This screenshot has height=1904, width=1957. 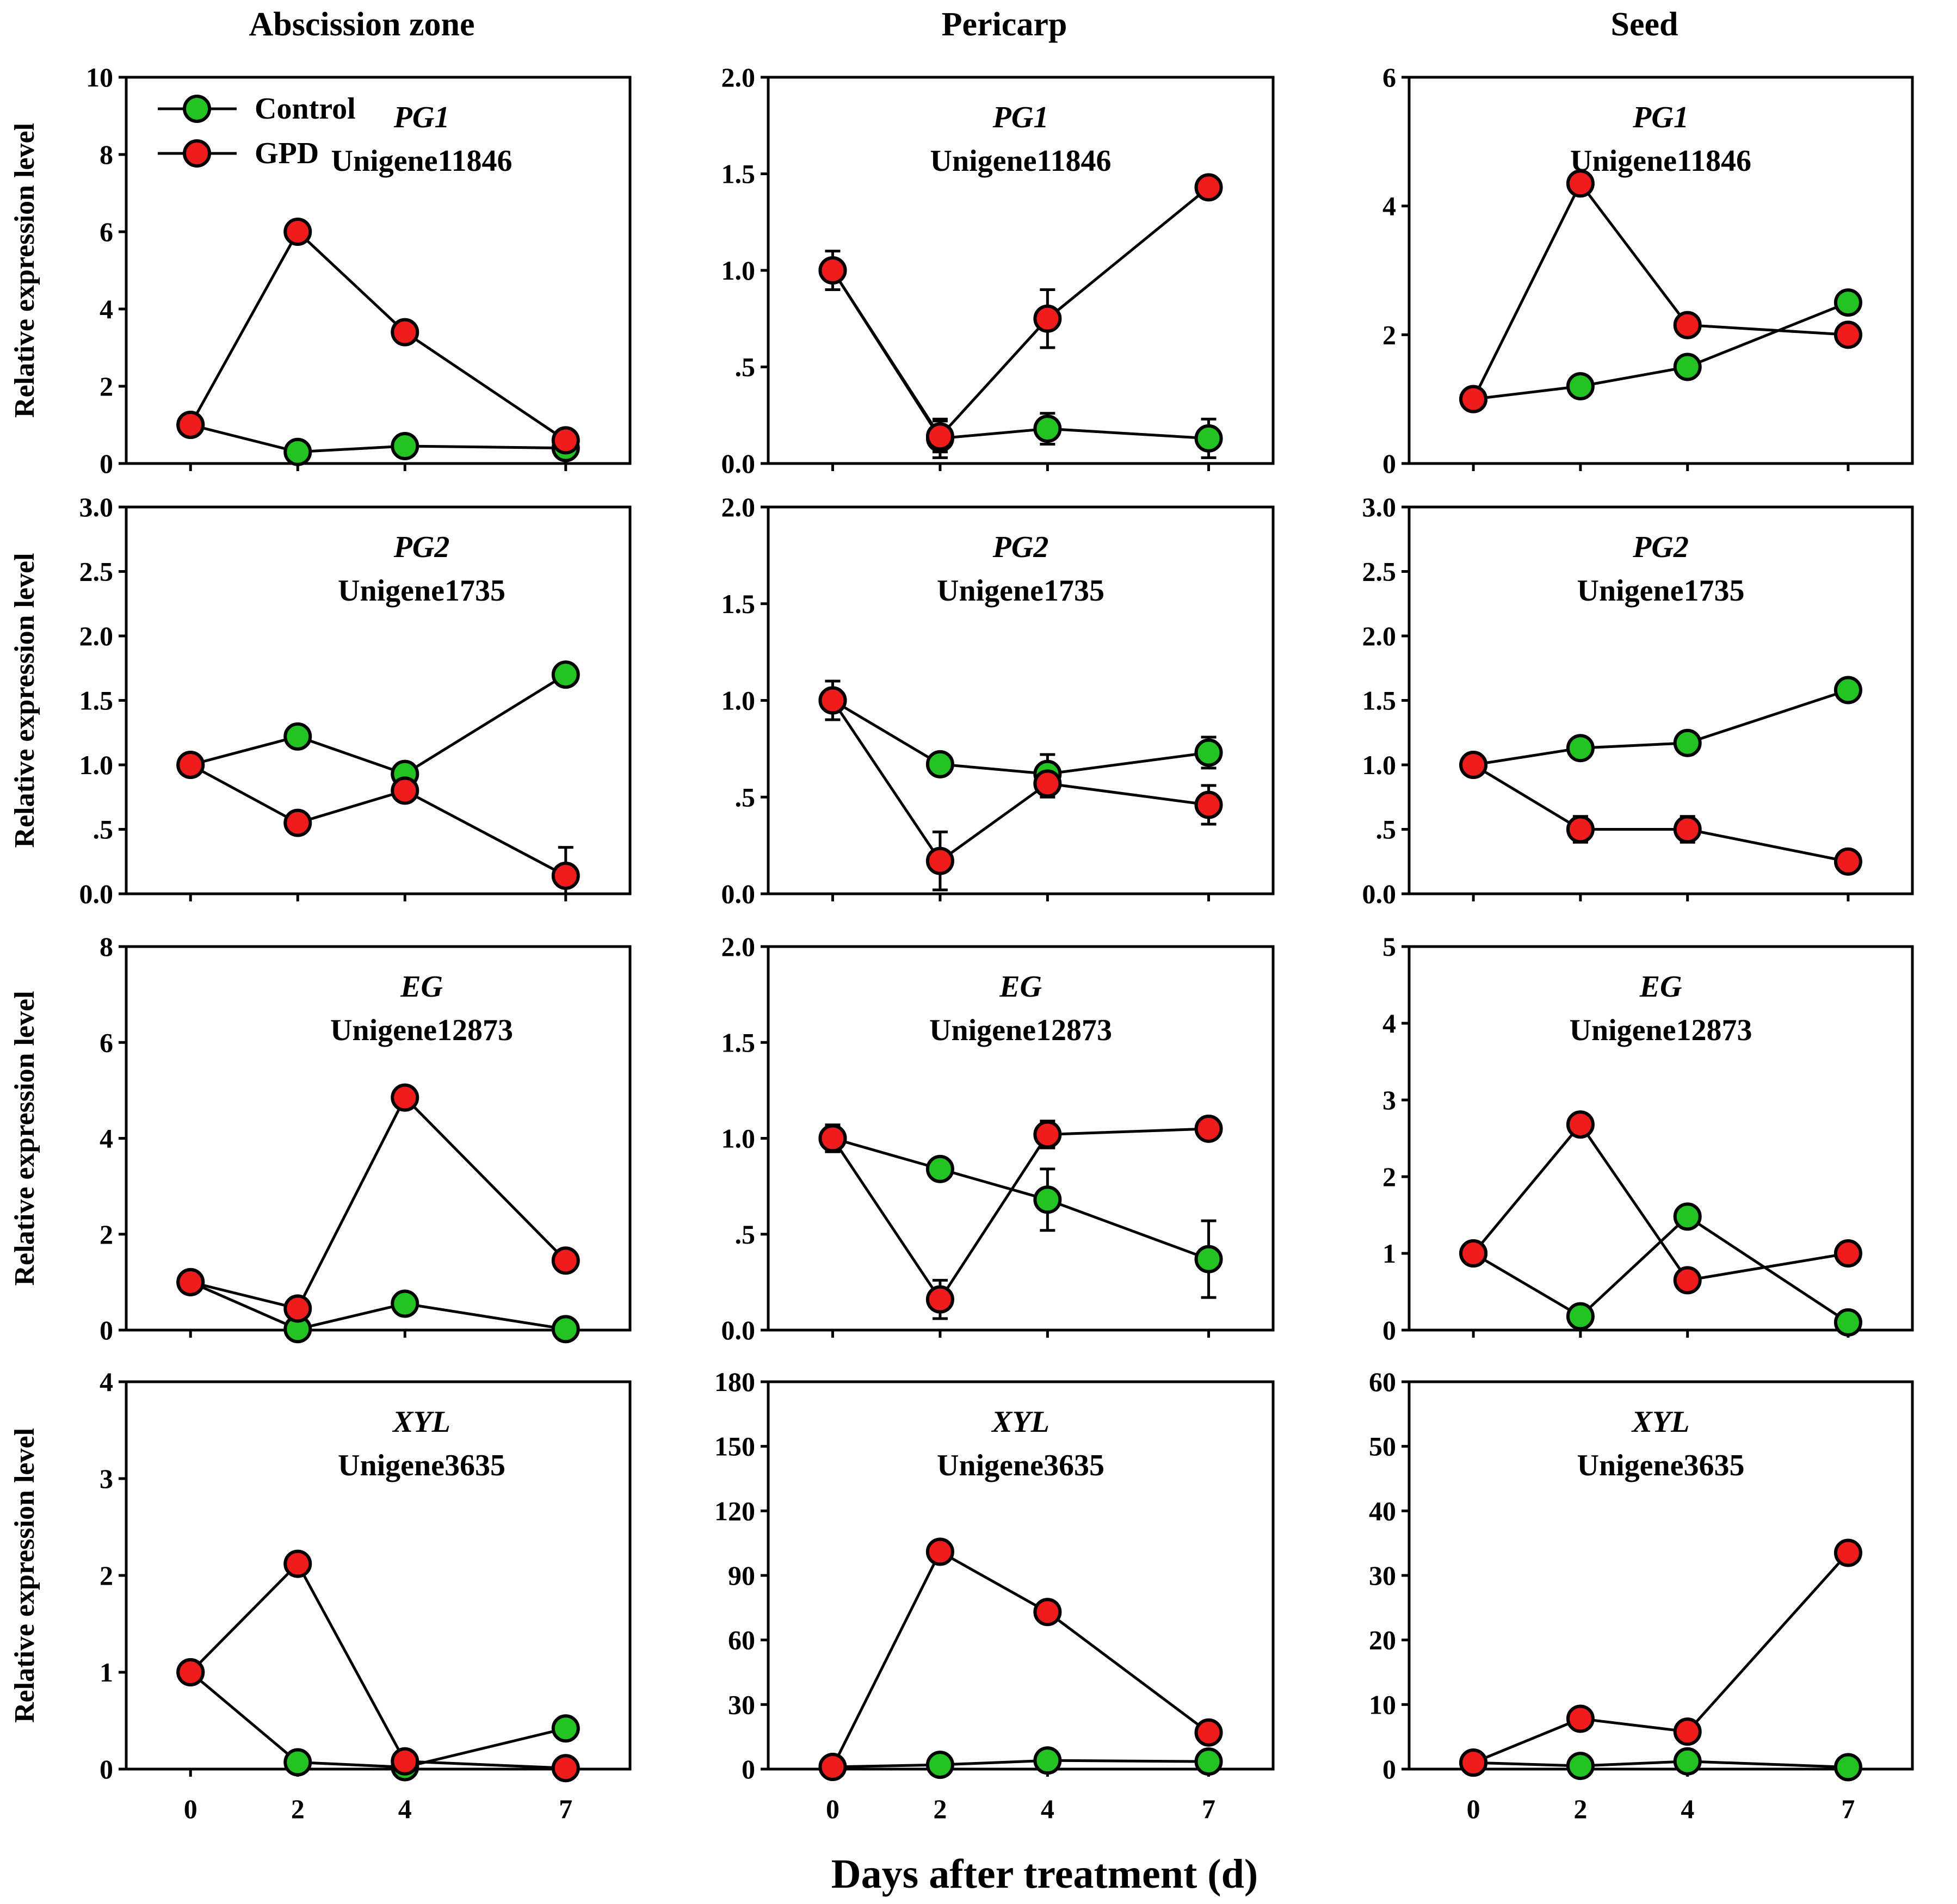 What do you see at coordinates (738, 174) in the screenshot?
I see `y-tick-label: 1.5` at bounding box center [738, 174].